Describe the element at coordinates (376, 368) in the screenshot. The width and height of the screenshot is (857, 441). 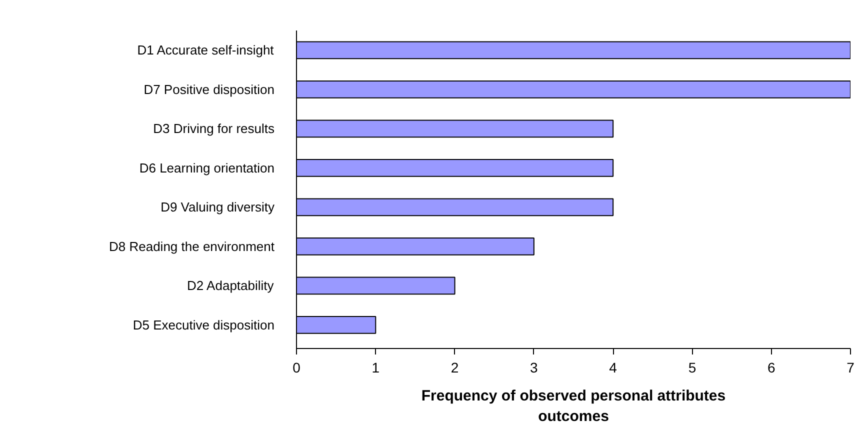
I see `x-tick-label: 1` at that location.